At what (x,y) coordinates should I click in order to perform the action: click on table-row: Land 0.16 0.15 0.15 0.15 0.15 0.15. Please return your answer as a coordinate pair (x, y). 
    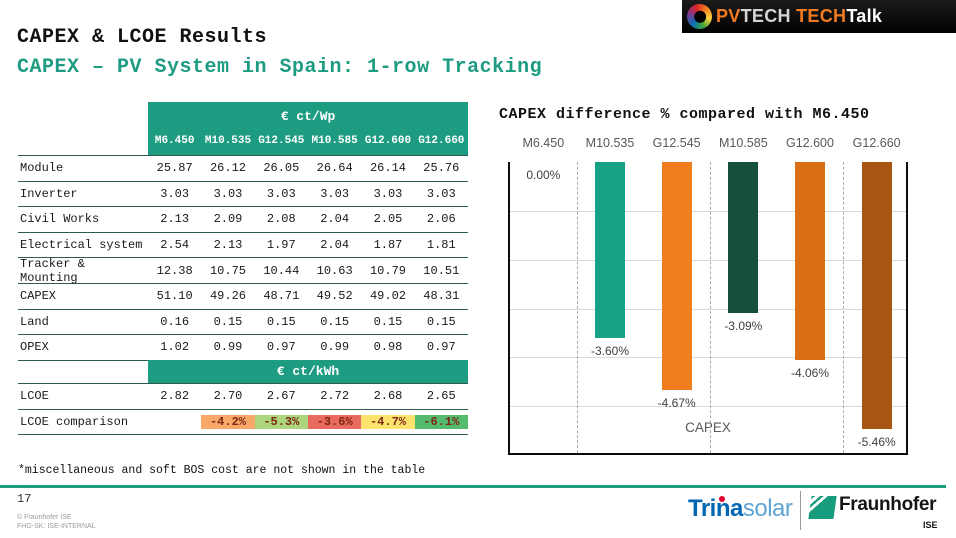
    Looking at the image, I should click on (243, 323).